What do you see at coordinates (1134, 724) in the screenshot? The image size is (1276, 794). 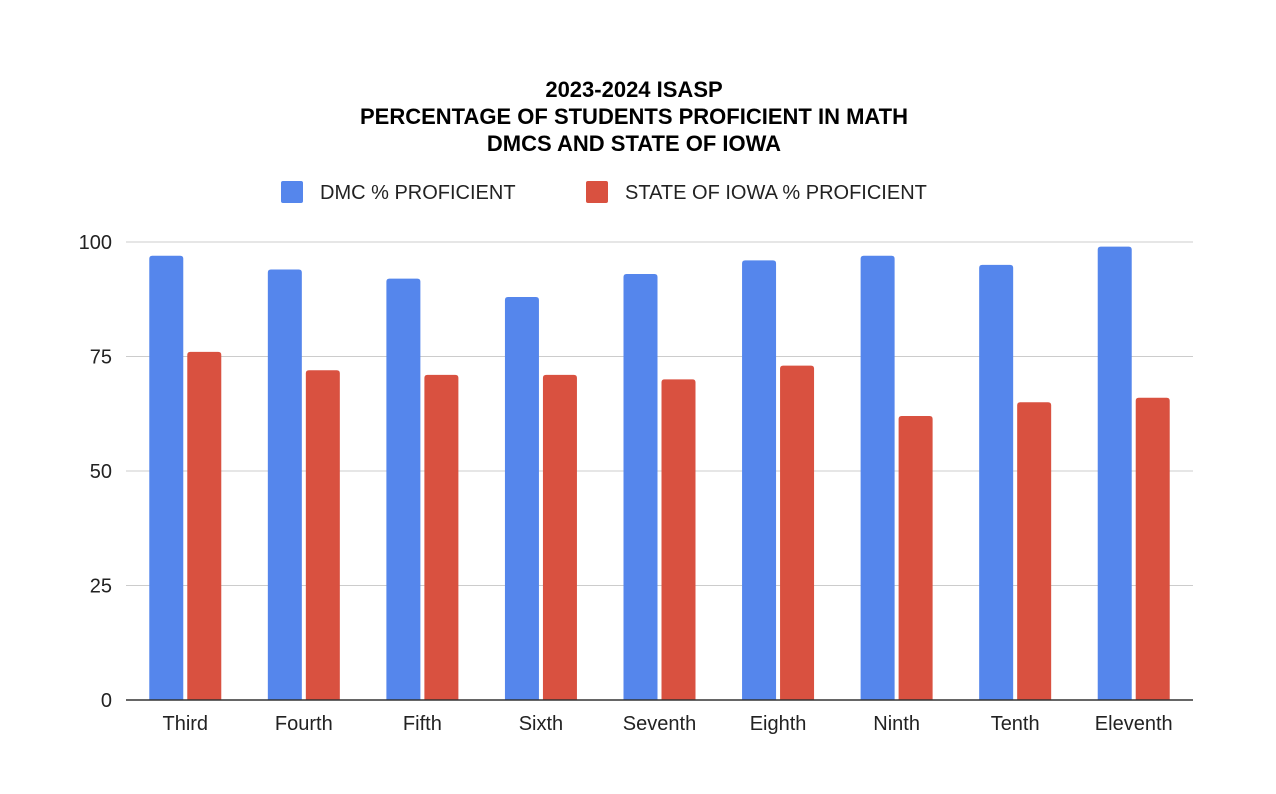 I see `x-tick-label: Eleventh` at bounding box center [1134, 724].